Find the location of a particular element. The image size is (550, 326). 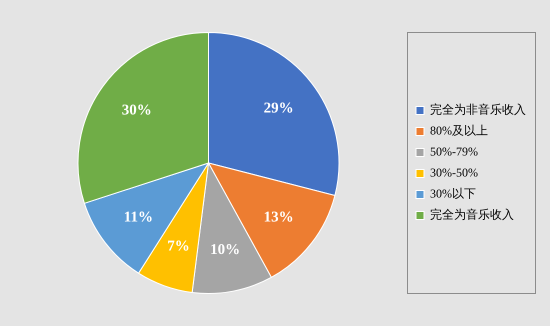

legend-label: 30%以下 is located at coordinates (453, 193).